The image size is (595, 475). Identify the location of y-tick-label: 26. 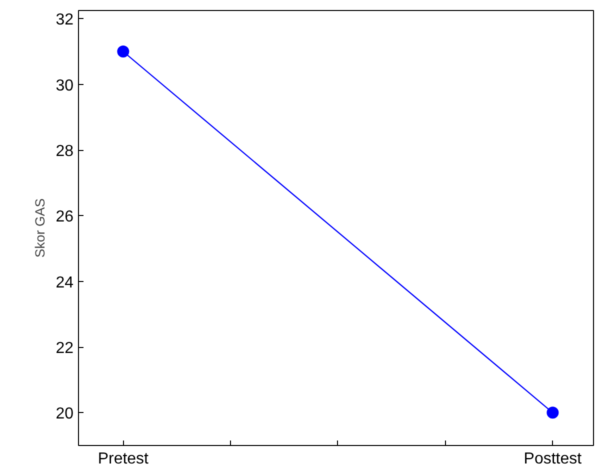
(65, 217).